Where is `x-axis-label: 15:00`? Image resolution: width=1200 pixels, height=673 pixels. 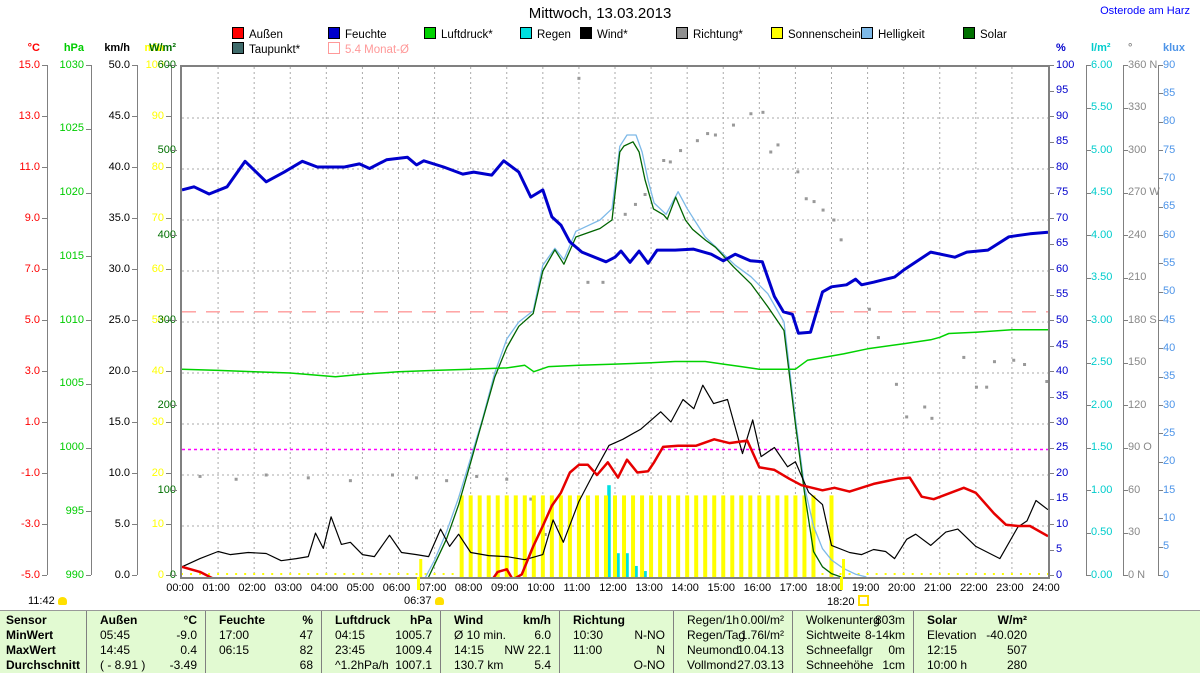
x-axis-label: 15:00 is located at coordinates (721, 588).